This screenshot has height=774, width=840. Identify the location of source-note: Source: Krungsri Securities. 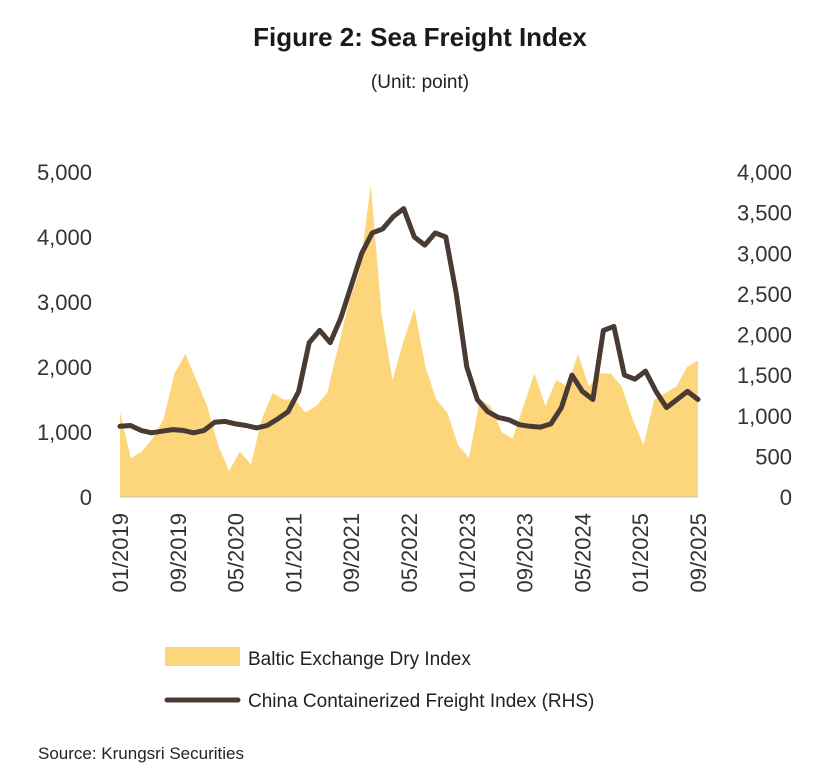
(141, 753).